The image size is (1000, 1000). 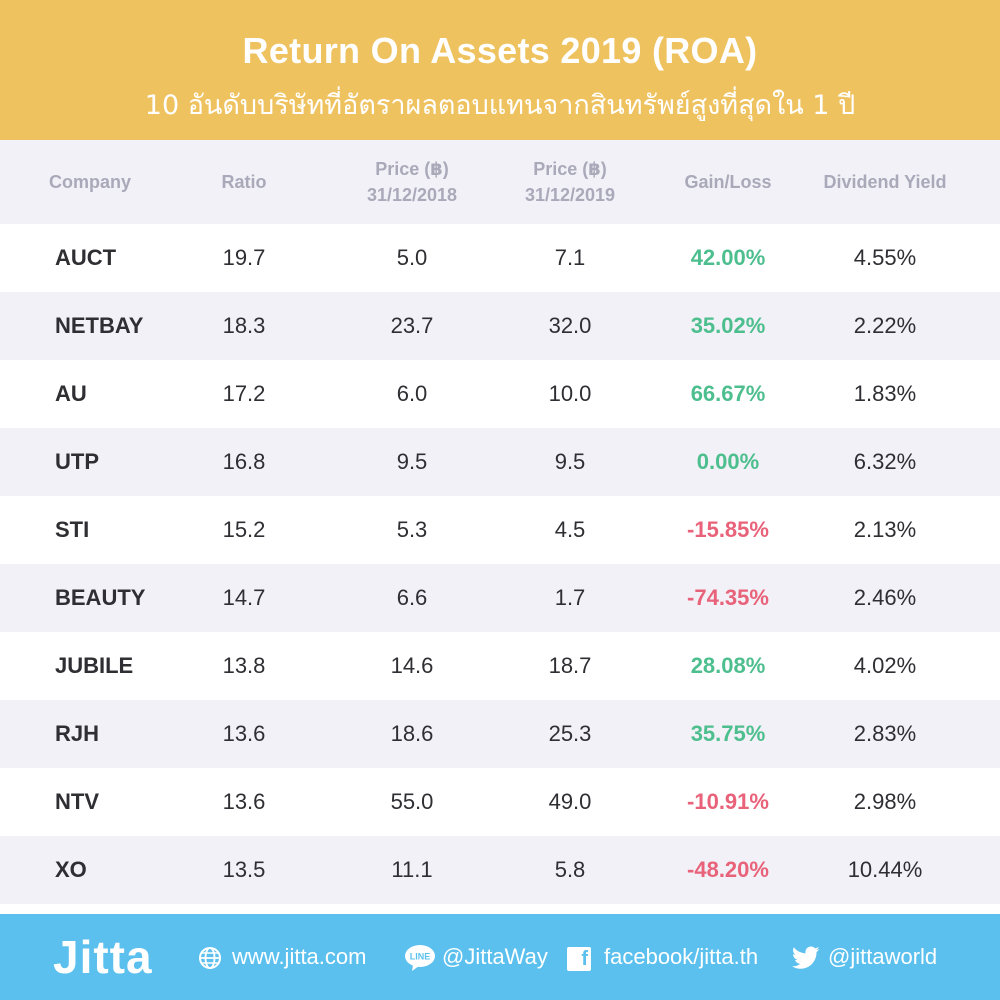 I want to click on cell-price-2018: 5.0, so click(x=412, y=257).